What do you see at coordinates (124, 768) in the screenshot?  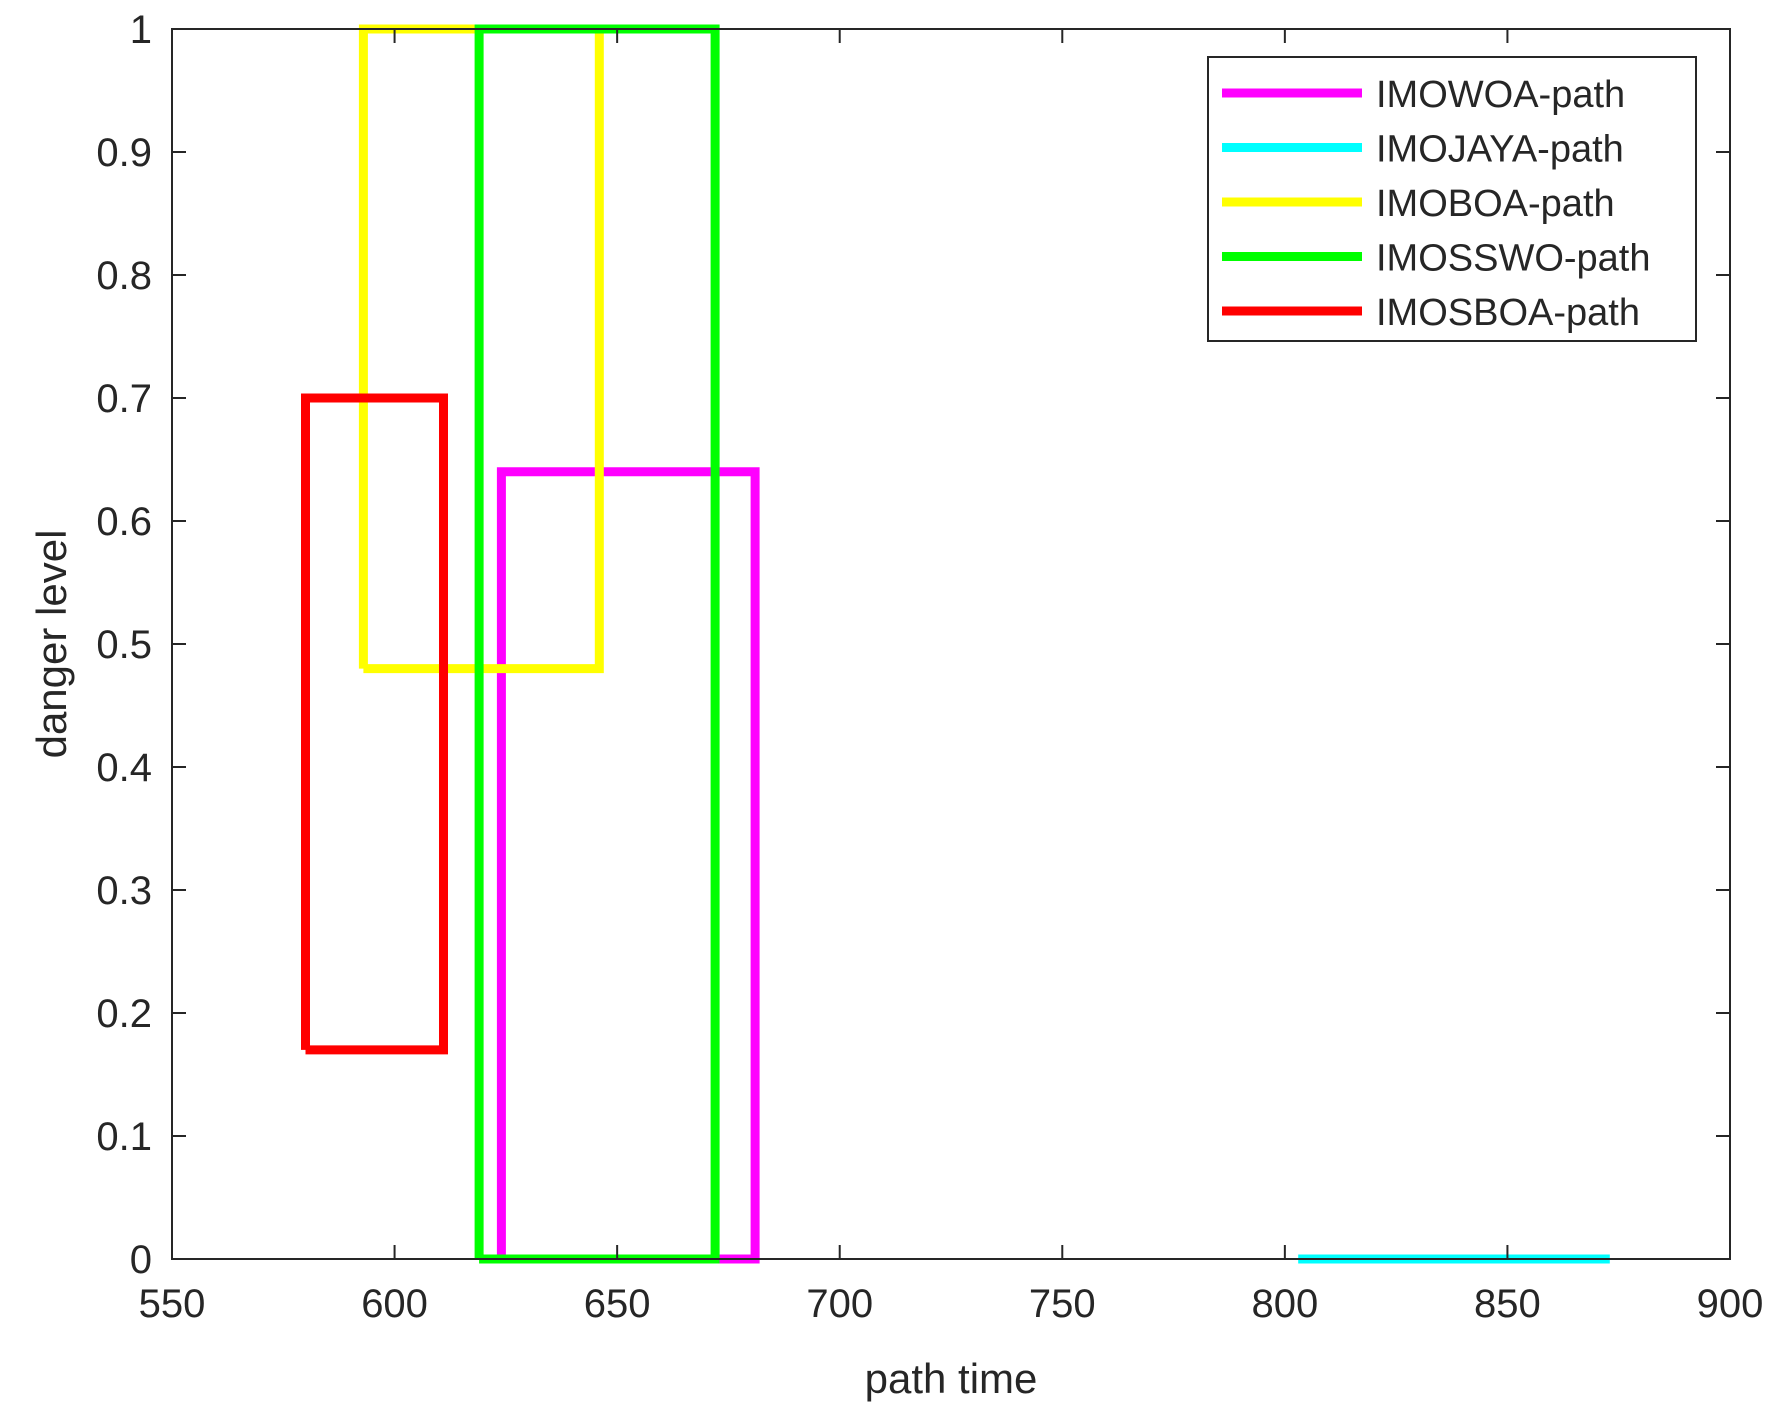 I see `y-tick-label: 0.4` at bounding box center [124, 768].